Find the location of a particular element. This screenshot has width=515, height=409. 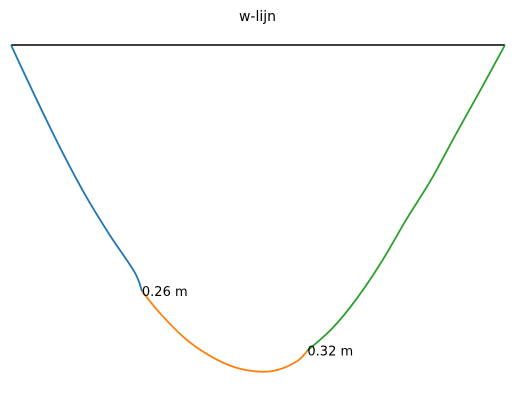

annotation-layer: 0.26 m 0.32 m is located at coordinates (247, 322).